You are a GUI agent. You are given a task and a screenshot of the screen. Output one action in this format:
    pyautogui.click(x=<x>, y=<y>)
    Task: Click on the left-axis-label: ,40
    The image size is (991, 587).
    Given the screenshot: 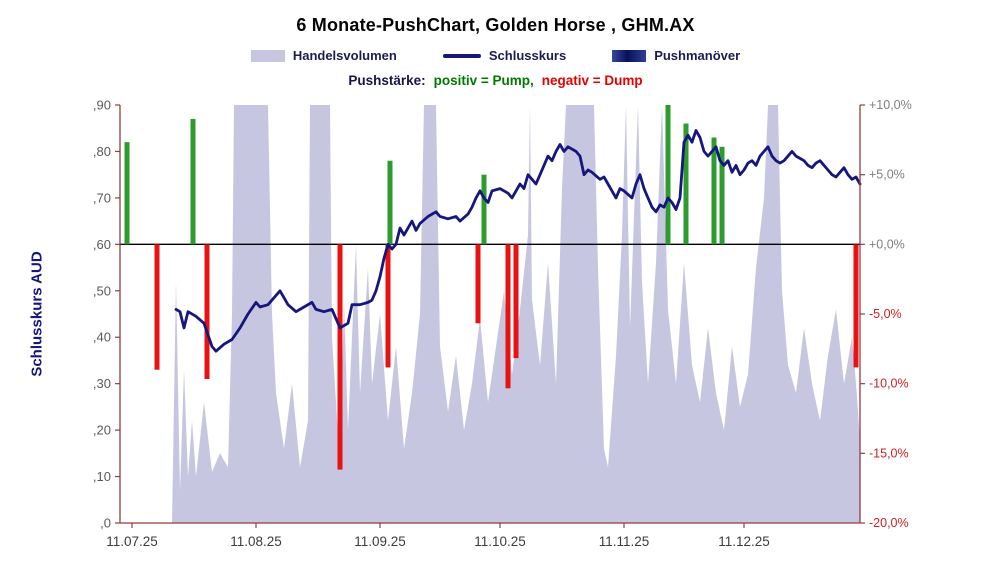 What is the action you would take?
    pyautogui.click(x=102, y=337)
    